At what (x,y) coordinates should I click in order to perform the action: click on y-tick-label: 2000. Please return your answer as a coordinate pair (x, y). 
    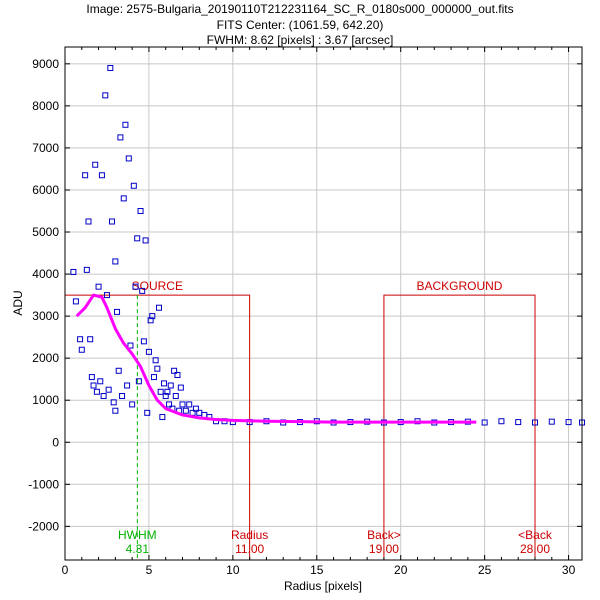
    Looking at the image, I should click on (45, 358).